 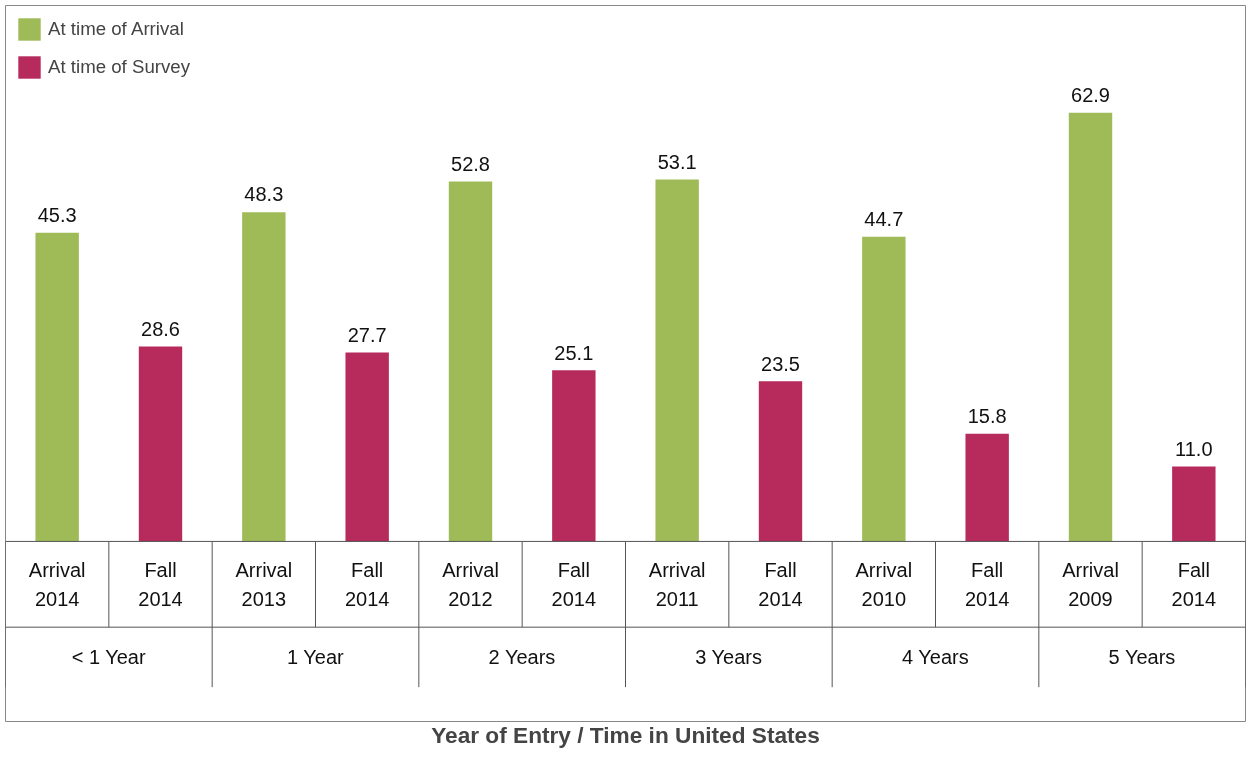 I want to click on data-label: 45.3, so click(x=57, y=214).